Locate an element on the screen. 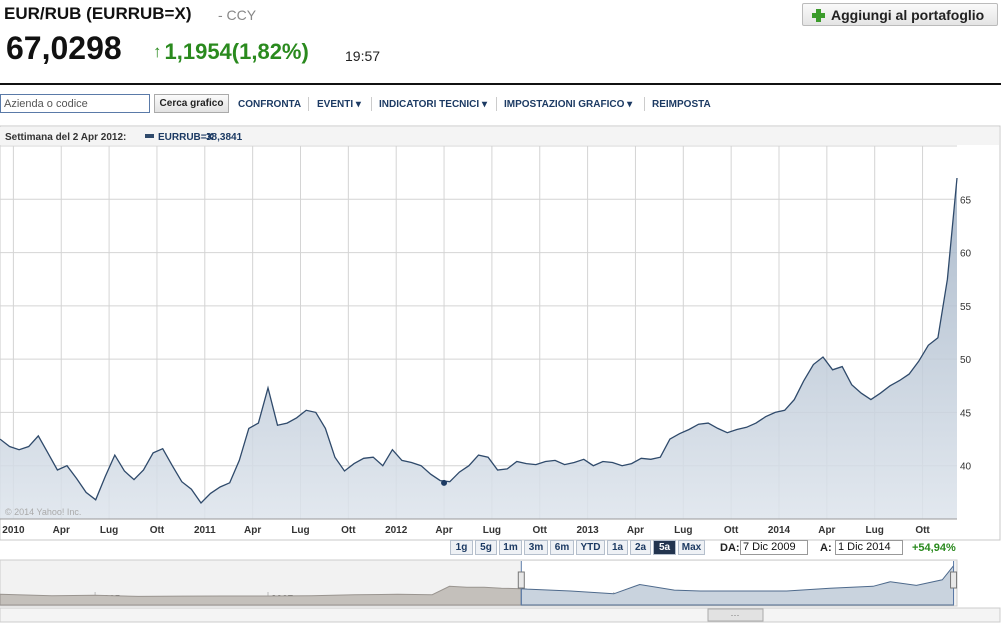  from-input: 7 Dic 2009 is located at coordinates (774, 547).